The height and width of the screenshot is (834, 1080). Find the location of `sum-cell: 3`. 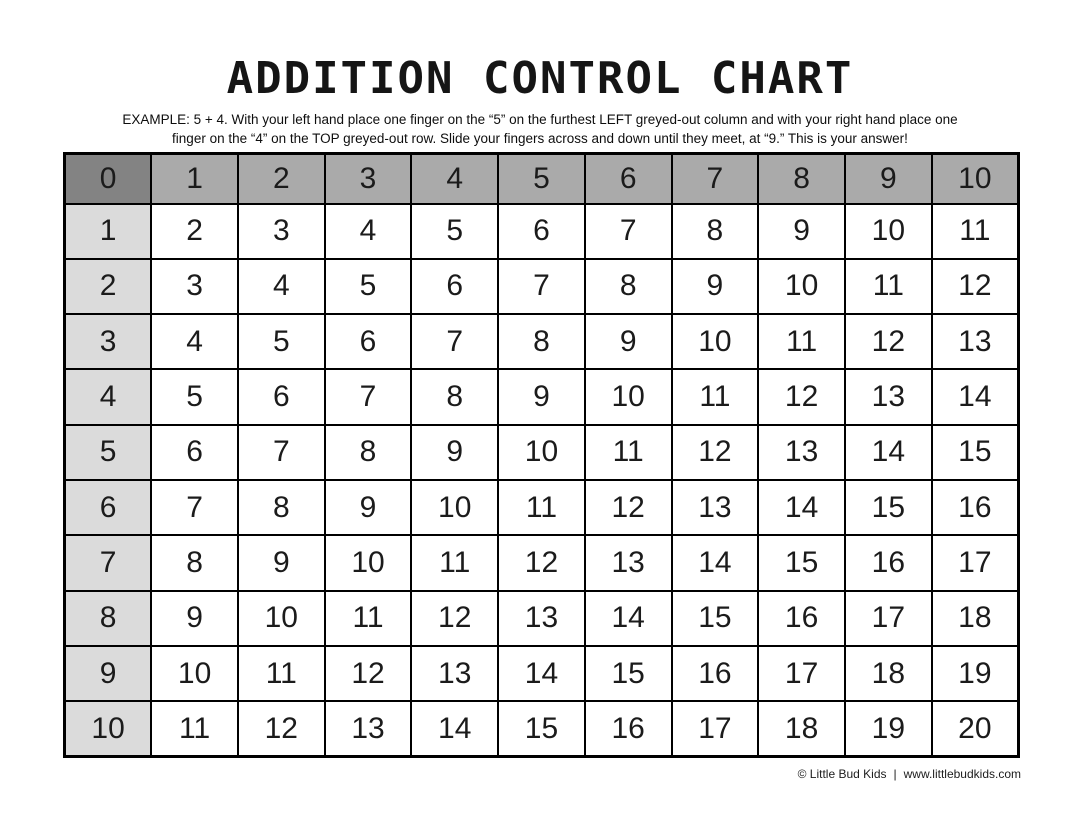

sum-cell: 3 is located at coordinates (194, 286).